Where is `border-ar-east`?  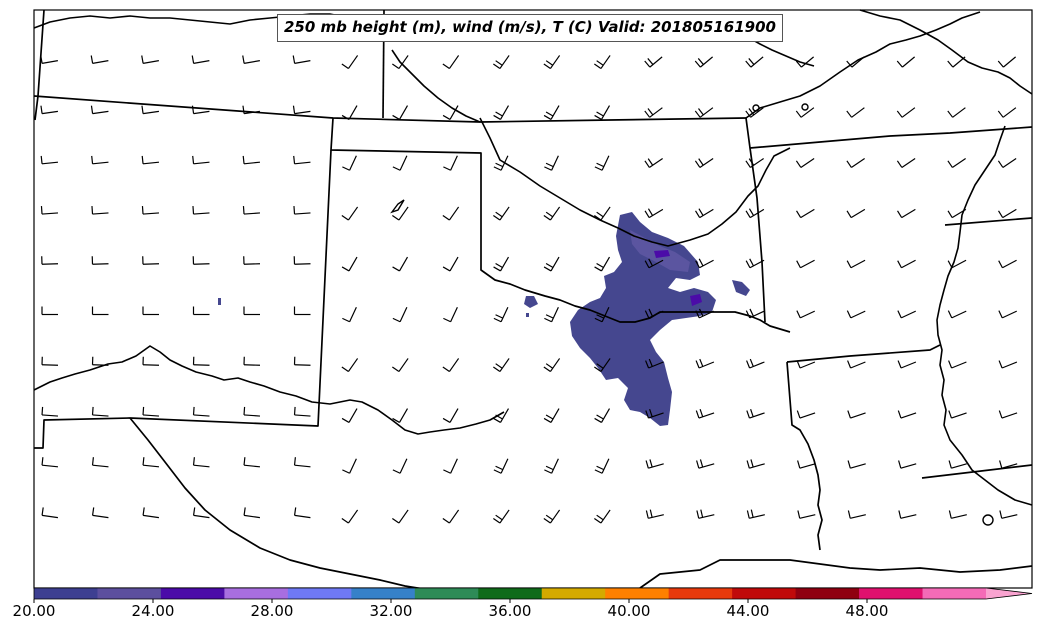
border-ar-east is located at coordinates (804, 456).